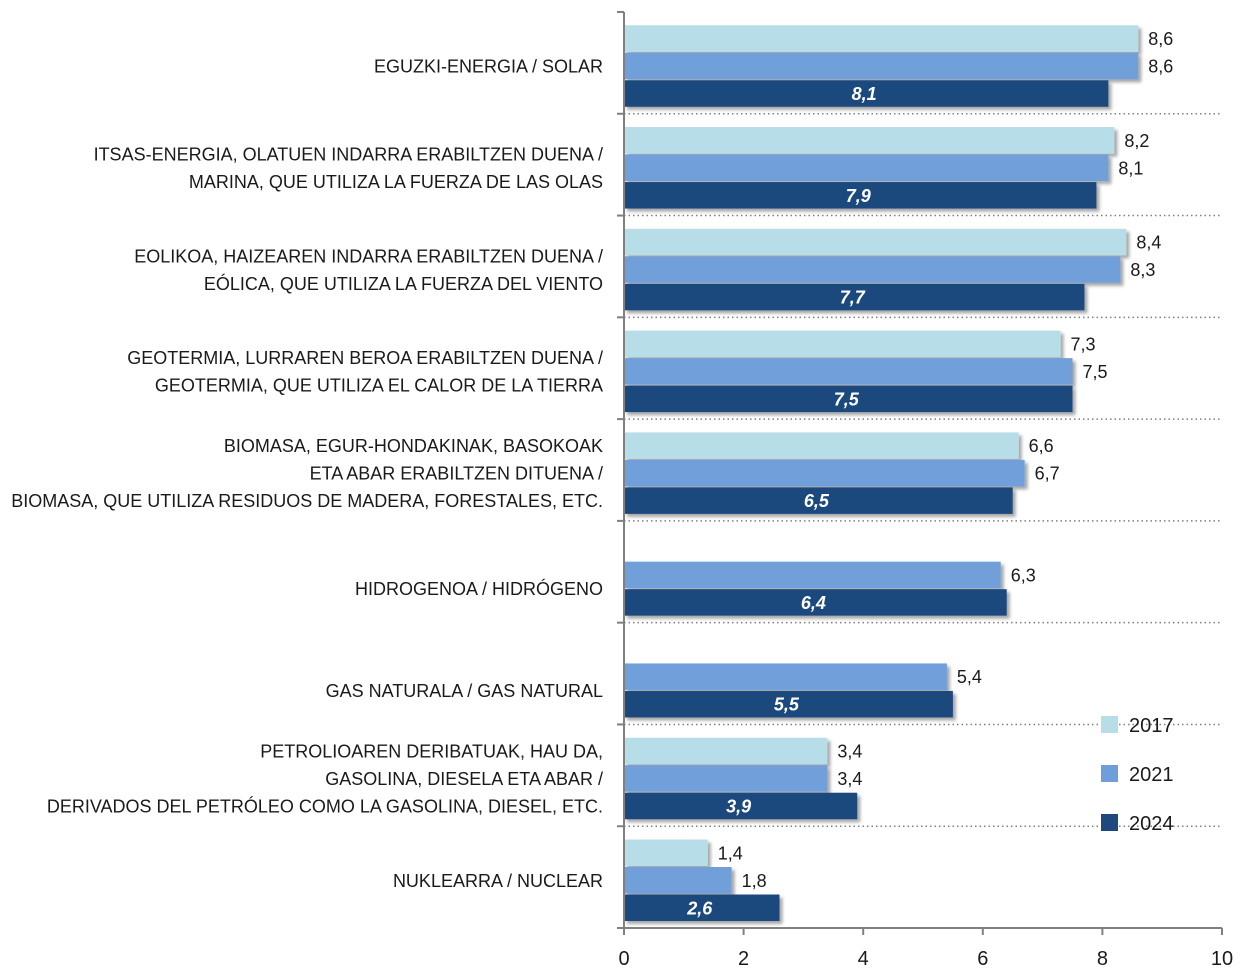  What do you see at coordinates (743, 959) in the screenshot?
I see `x-tick-label: 2` at bounding box center [743, 959].